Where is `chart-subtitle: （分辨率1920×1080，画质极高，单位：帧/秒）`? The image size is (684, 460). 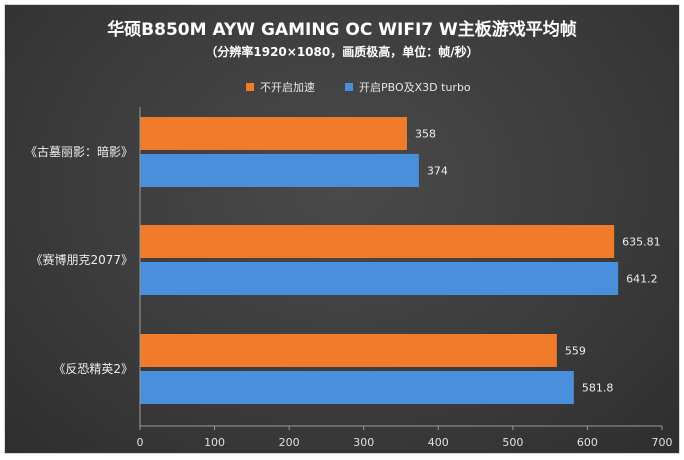 chart-subtitle: （分辨率1920×1080，画质极高，单位：帧/秒） is located at coordinates (341, 51).